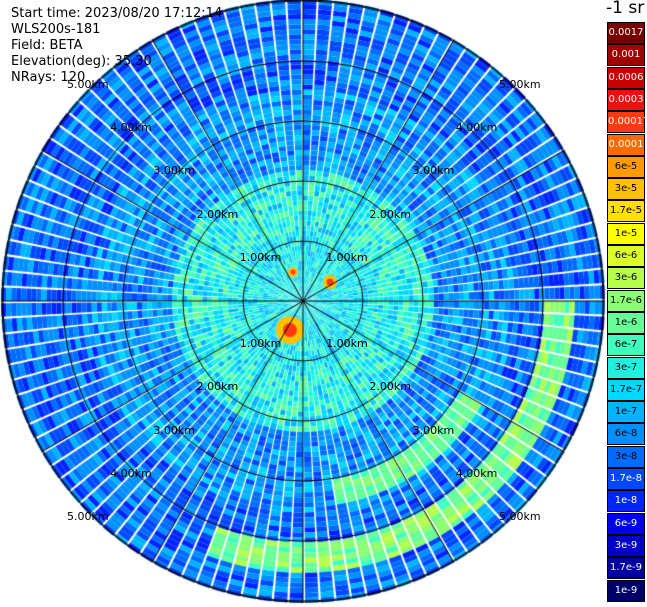 The width and height of the screenshot is (647, 607). Describe the element at coordinates (626, 300) in the screenshot. I see `colorbar-level: 1.7e-6` at that location.